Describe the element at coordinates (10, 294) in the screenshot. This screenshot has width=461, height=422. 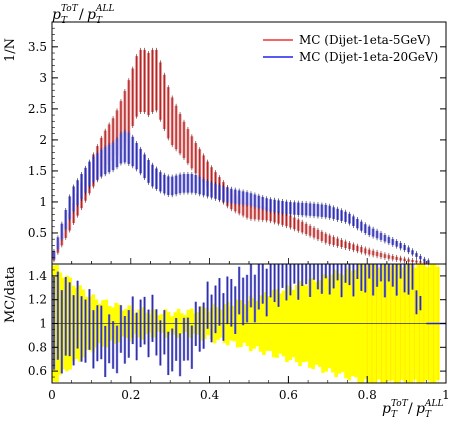
I see `ratio-ylabel: MC/data` at that location.